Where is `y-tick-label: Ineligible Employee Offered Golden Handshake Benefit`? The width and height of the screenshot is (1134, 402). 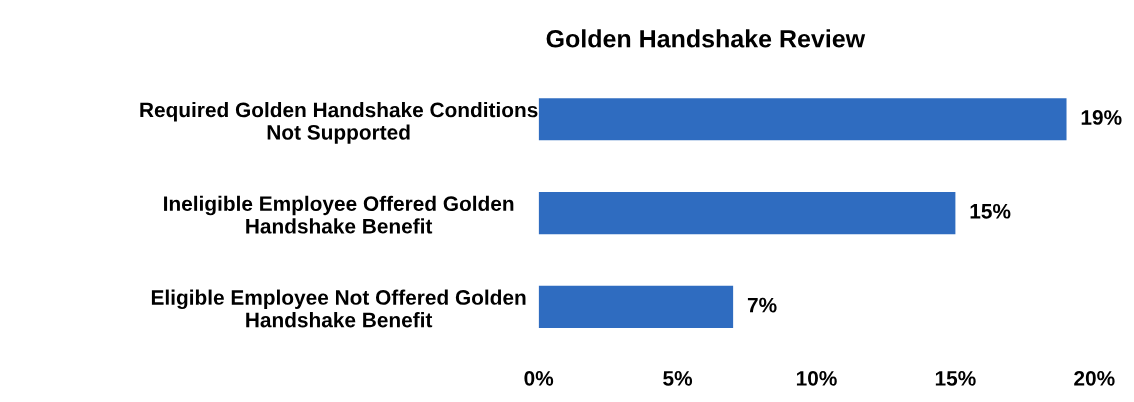 y-tick-label: Ineligible Employee Offered Golden Handshake Benefit is located at coordinates (339, 214).